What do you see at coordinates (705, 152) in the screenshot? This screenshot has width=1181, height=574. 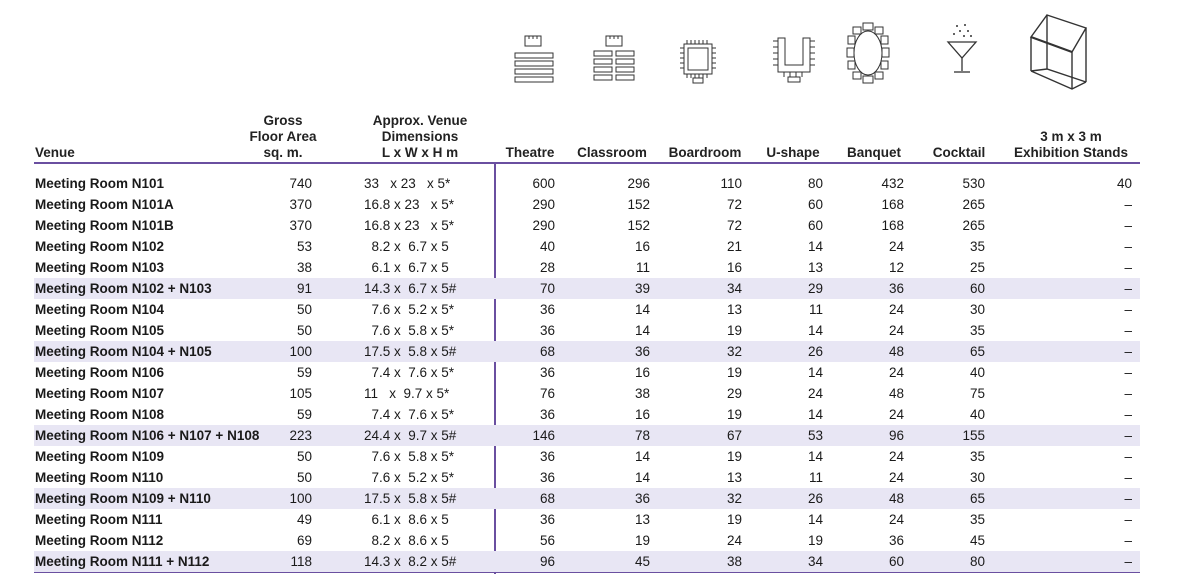 I see `header-boardroom: Boardroom` at bounding box center [705, 152].